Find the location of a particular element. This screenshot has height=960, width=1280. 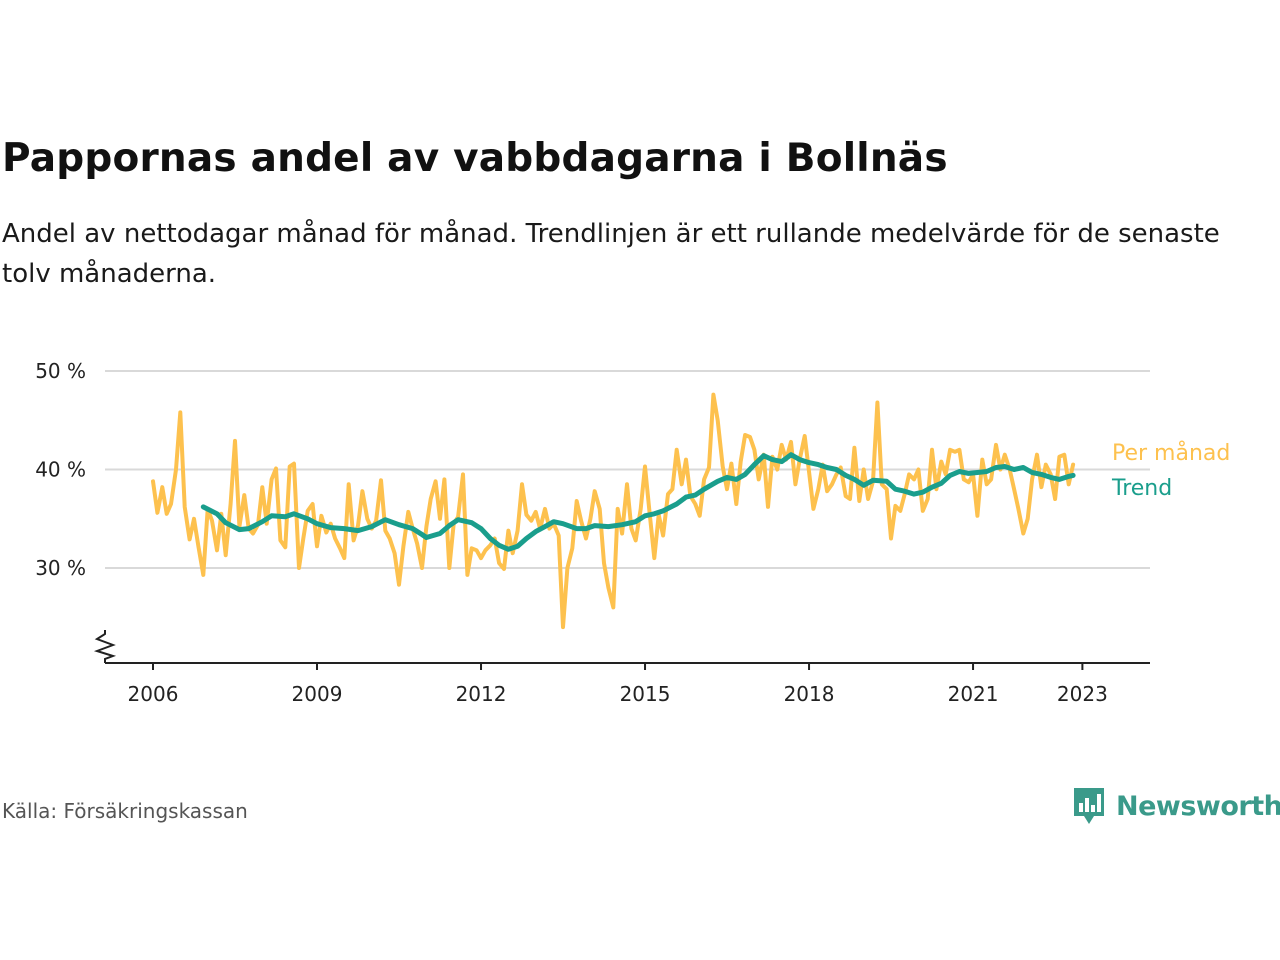

series-labels: Per månad Trend is located at coordinates (1170, 470).